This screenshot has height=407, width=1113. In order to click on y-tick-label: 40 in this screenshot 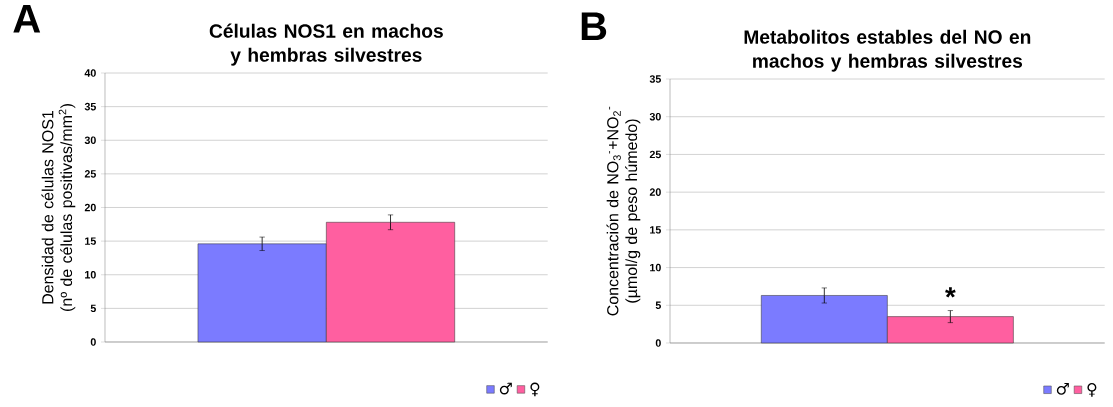, I will do `click(90, 73)`.